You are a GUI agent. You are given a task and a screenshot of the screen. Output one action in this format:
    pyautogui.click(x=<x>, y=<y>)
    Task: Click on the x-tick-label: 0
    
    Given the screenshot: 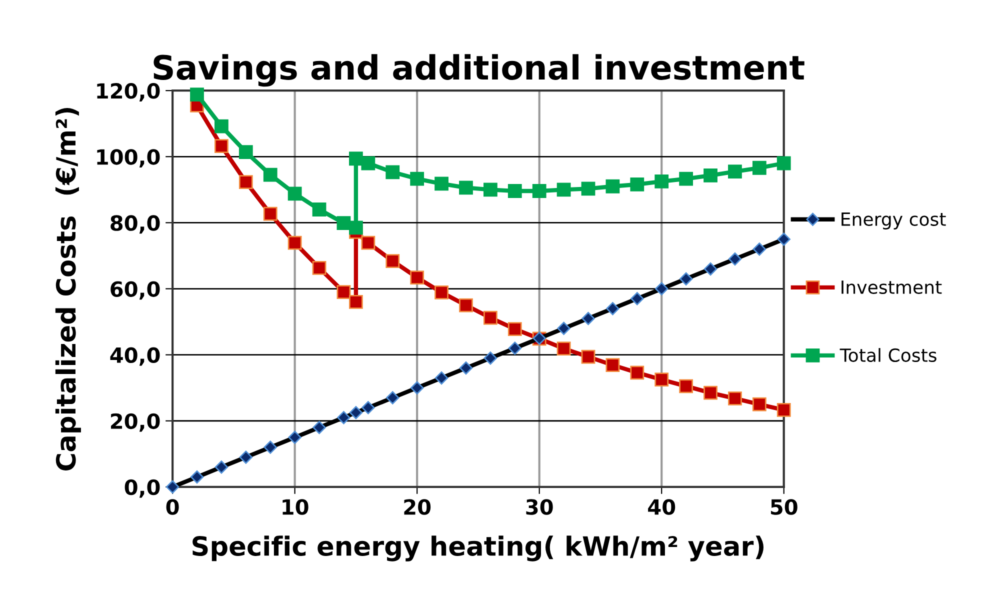 What is the action you would take?
    pyautogui.click(x=172, y=507)
    